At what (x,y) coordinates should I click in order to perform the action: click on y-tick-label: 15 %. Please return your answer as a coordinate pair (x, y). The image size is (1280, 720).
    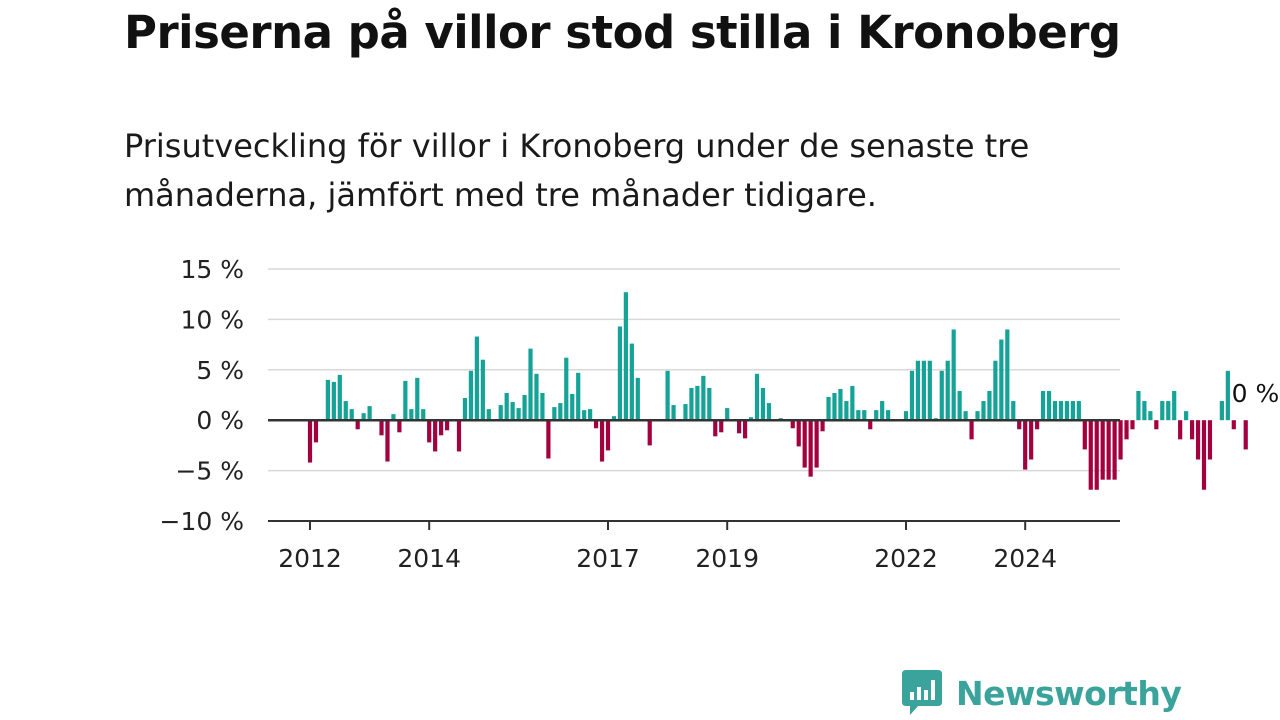
    Looking at the image, I should click on (212, 269).